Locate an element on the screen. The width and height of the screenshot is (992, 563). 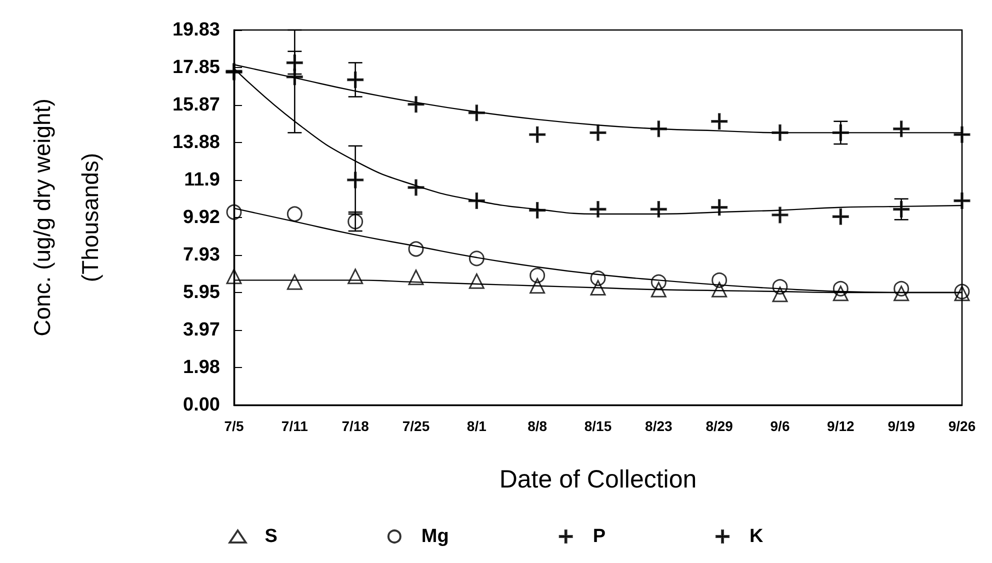
y-tick-label: 7.93 is located at coordinates (201, 255).